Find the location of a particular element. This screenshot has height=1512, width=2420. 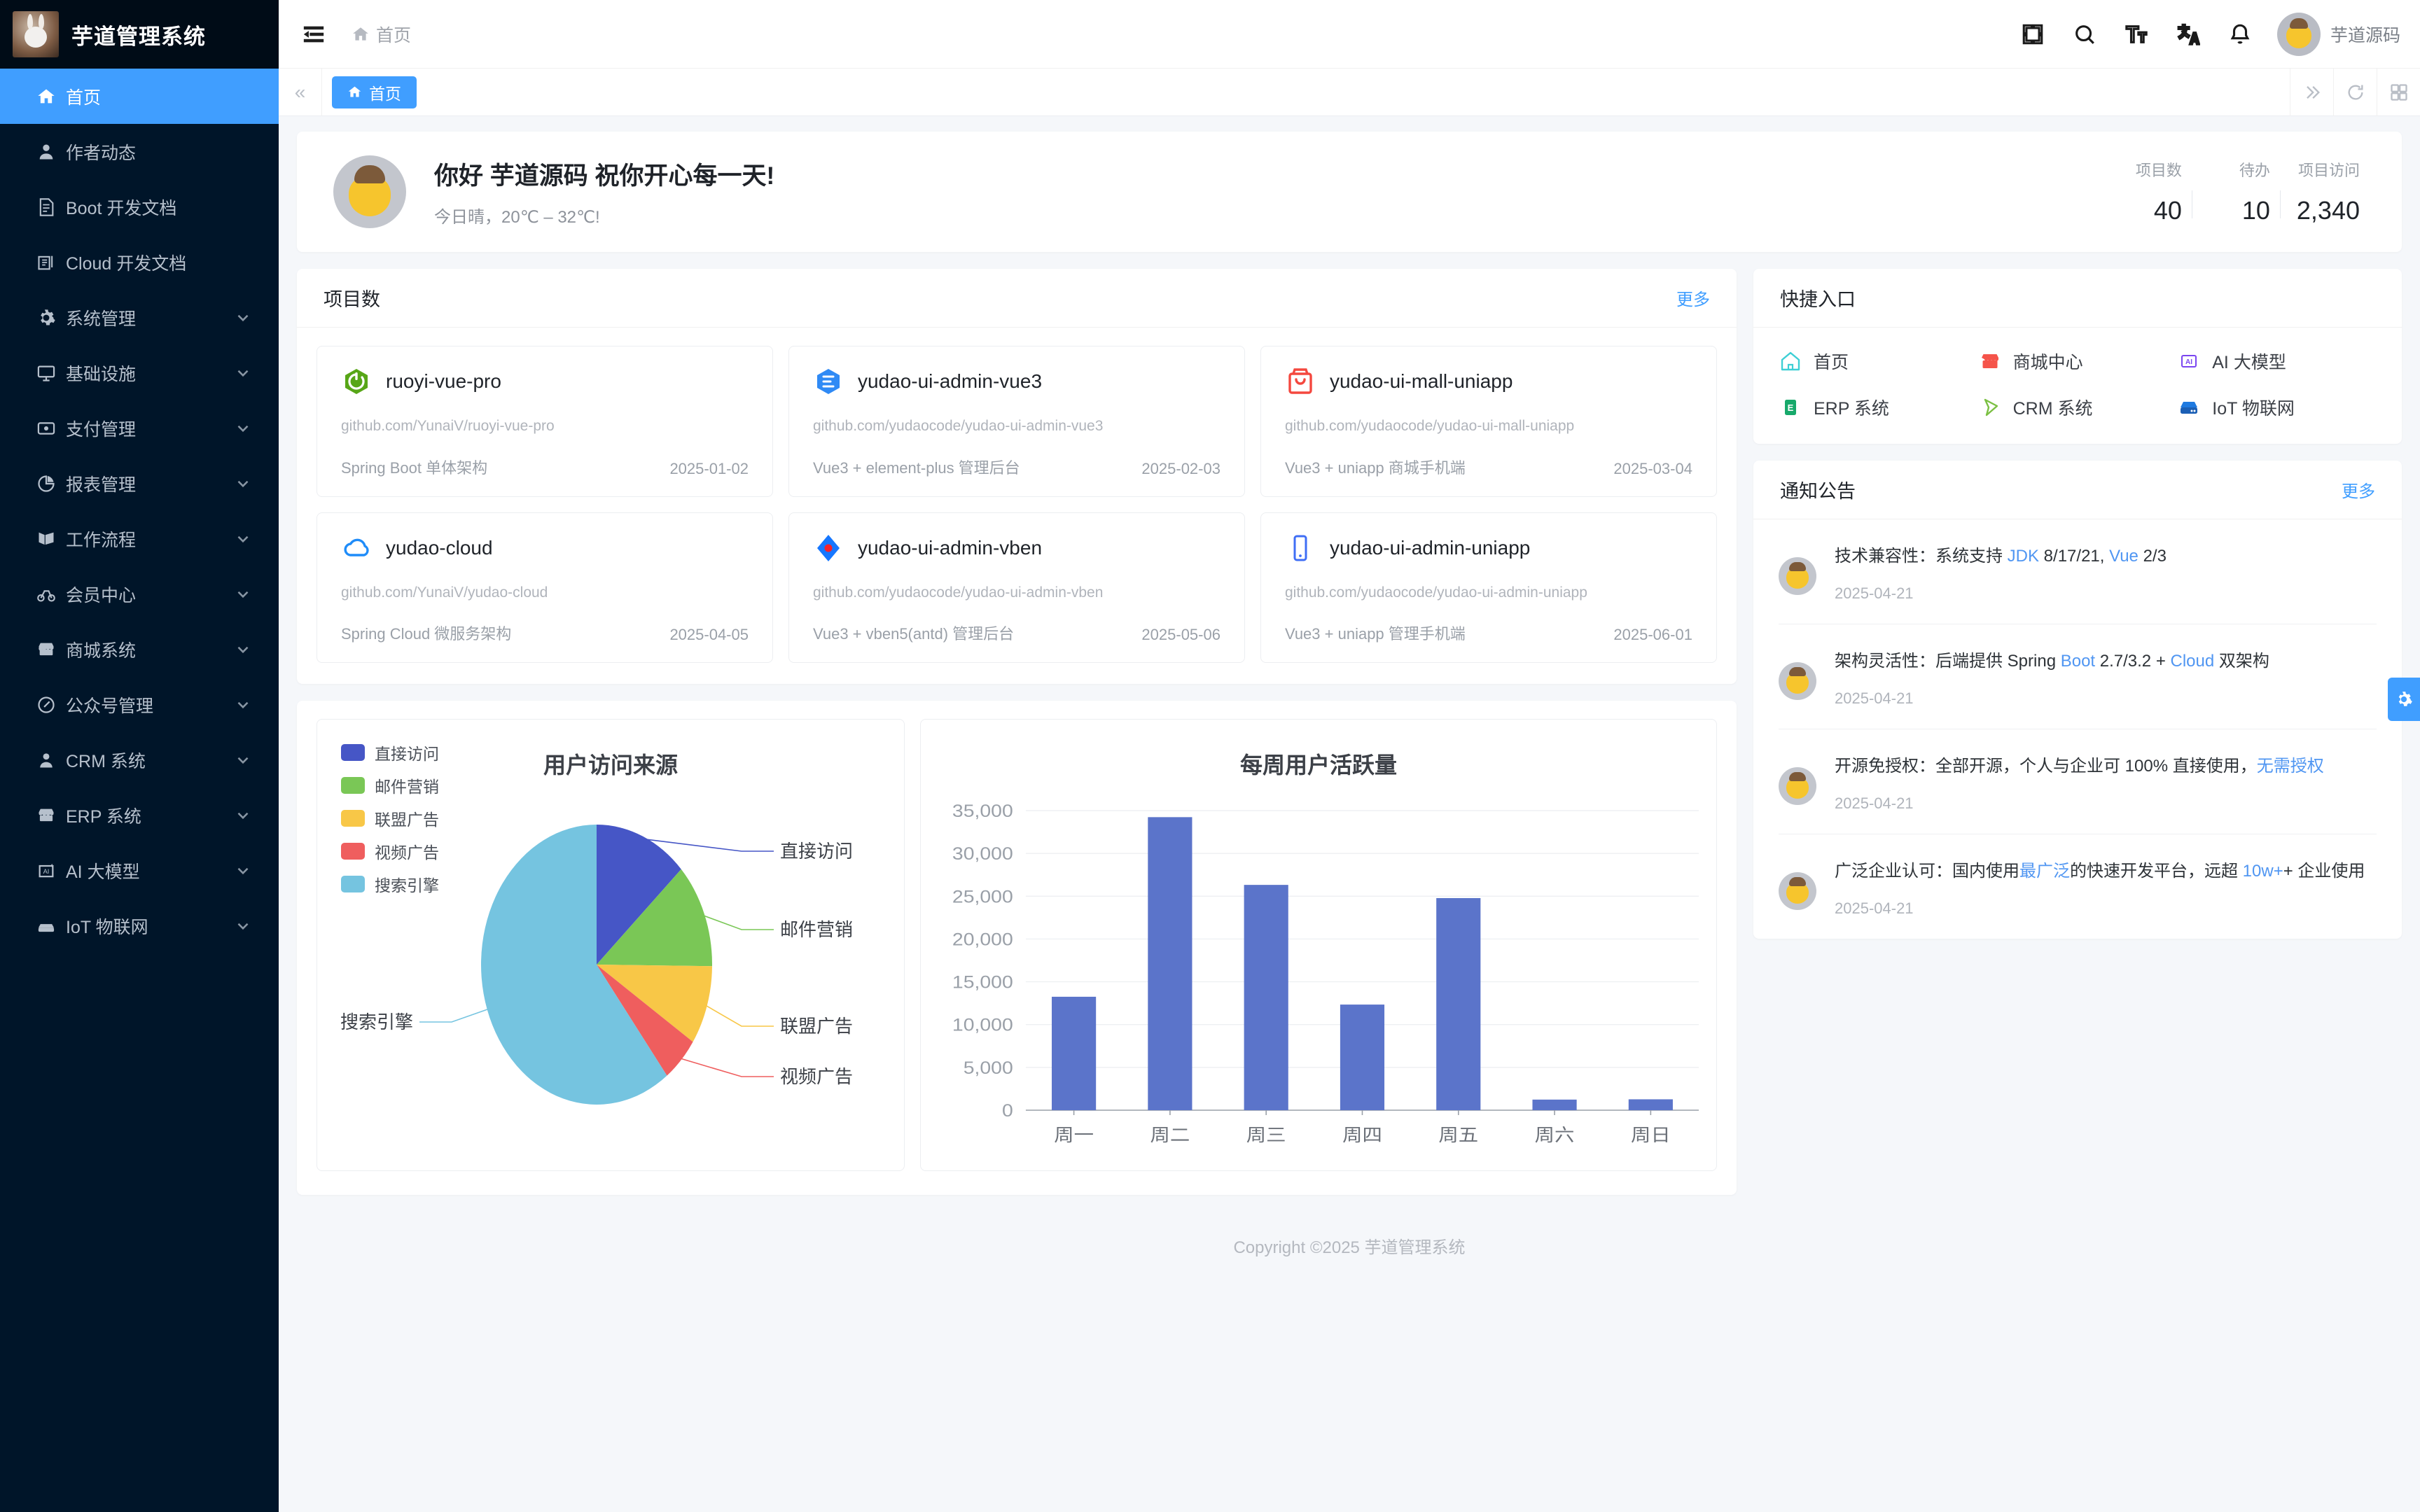

project-date: 2025-02-03 is located at coordinates (1181, 468).